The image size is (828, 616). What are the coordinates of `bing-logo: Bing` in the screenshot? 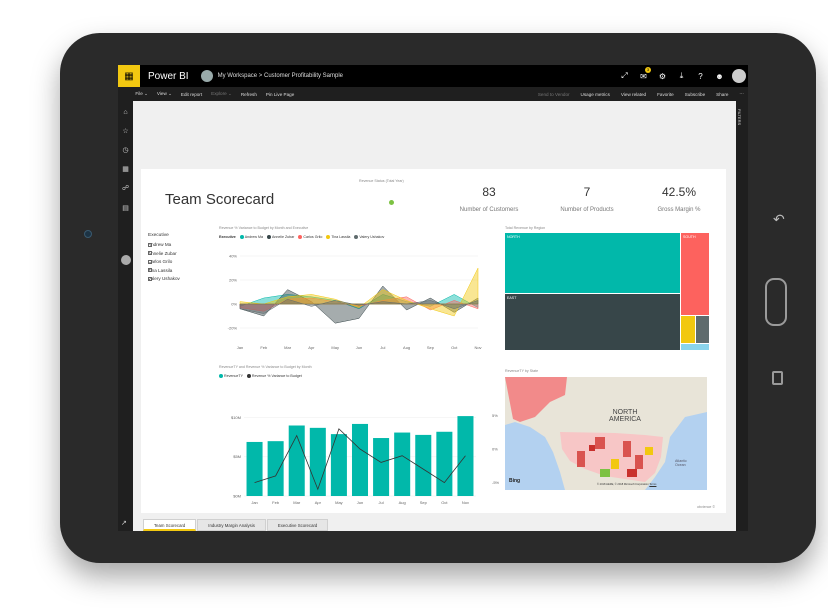 It's located at (515, 481).